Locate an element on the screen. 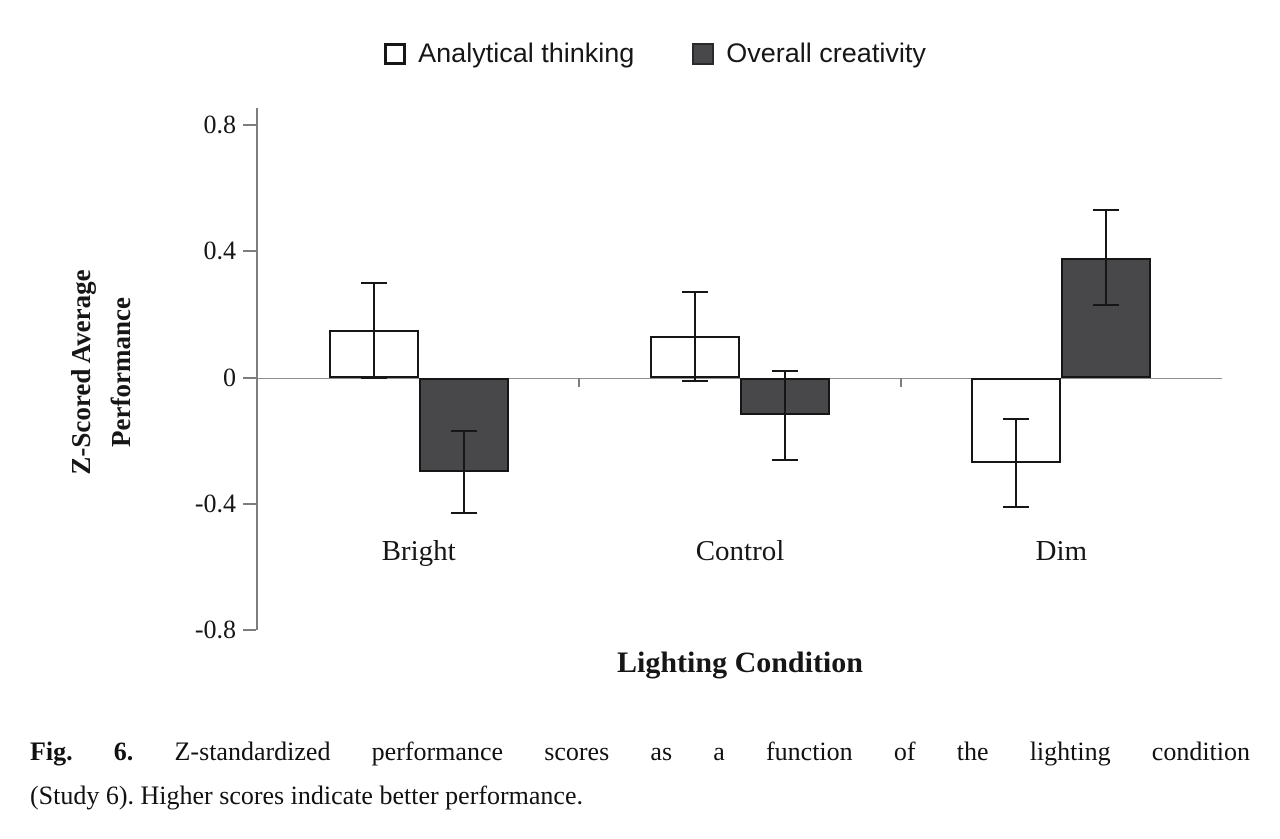 The height and width of the screenshot is (839, 1280). legend-swatch-open-icon is located at coordinates (395, 53).